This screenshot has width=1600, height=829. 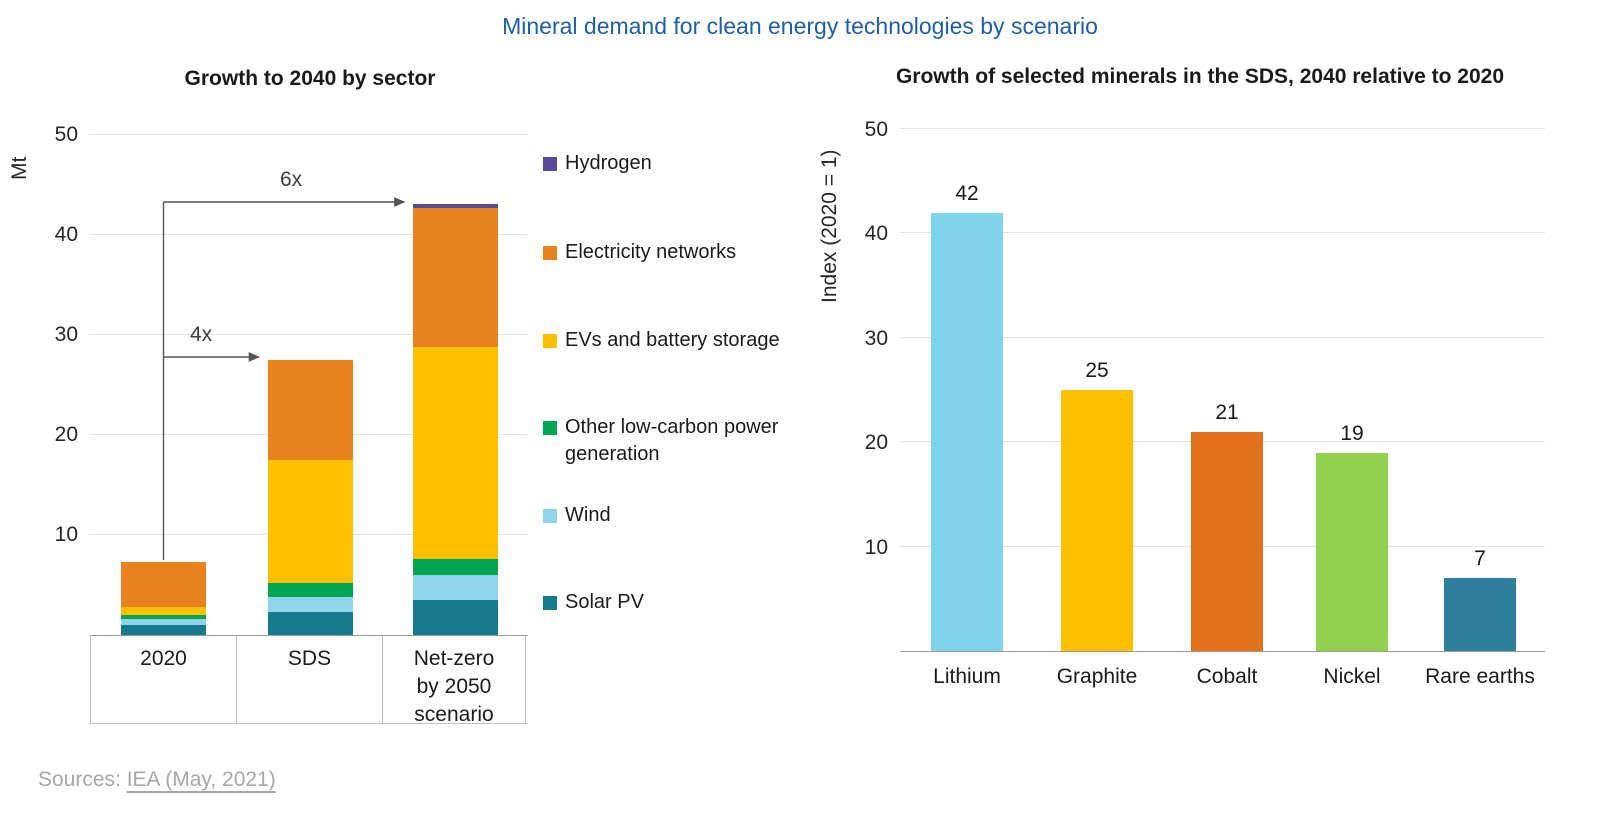 What do you see at coordinates (79, 779) in the screenshot?
I see `sources-label: Sources:` at bounding box center [79, 779].